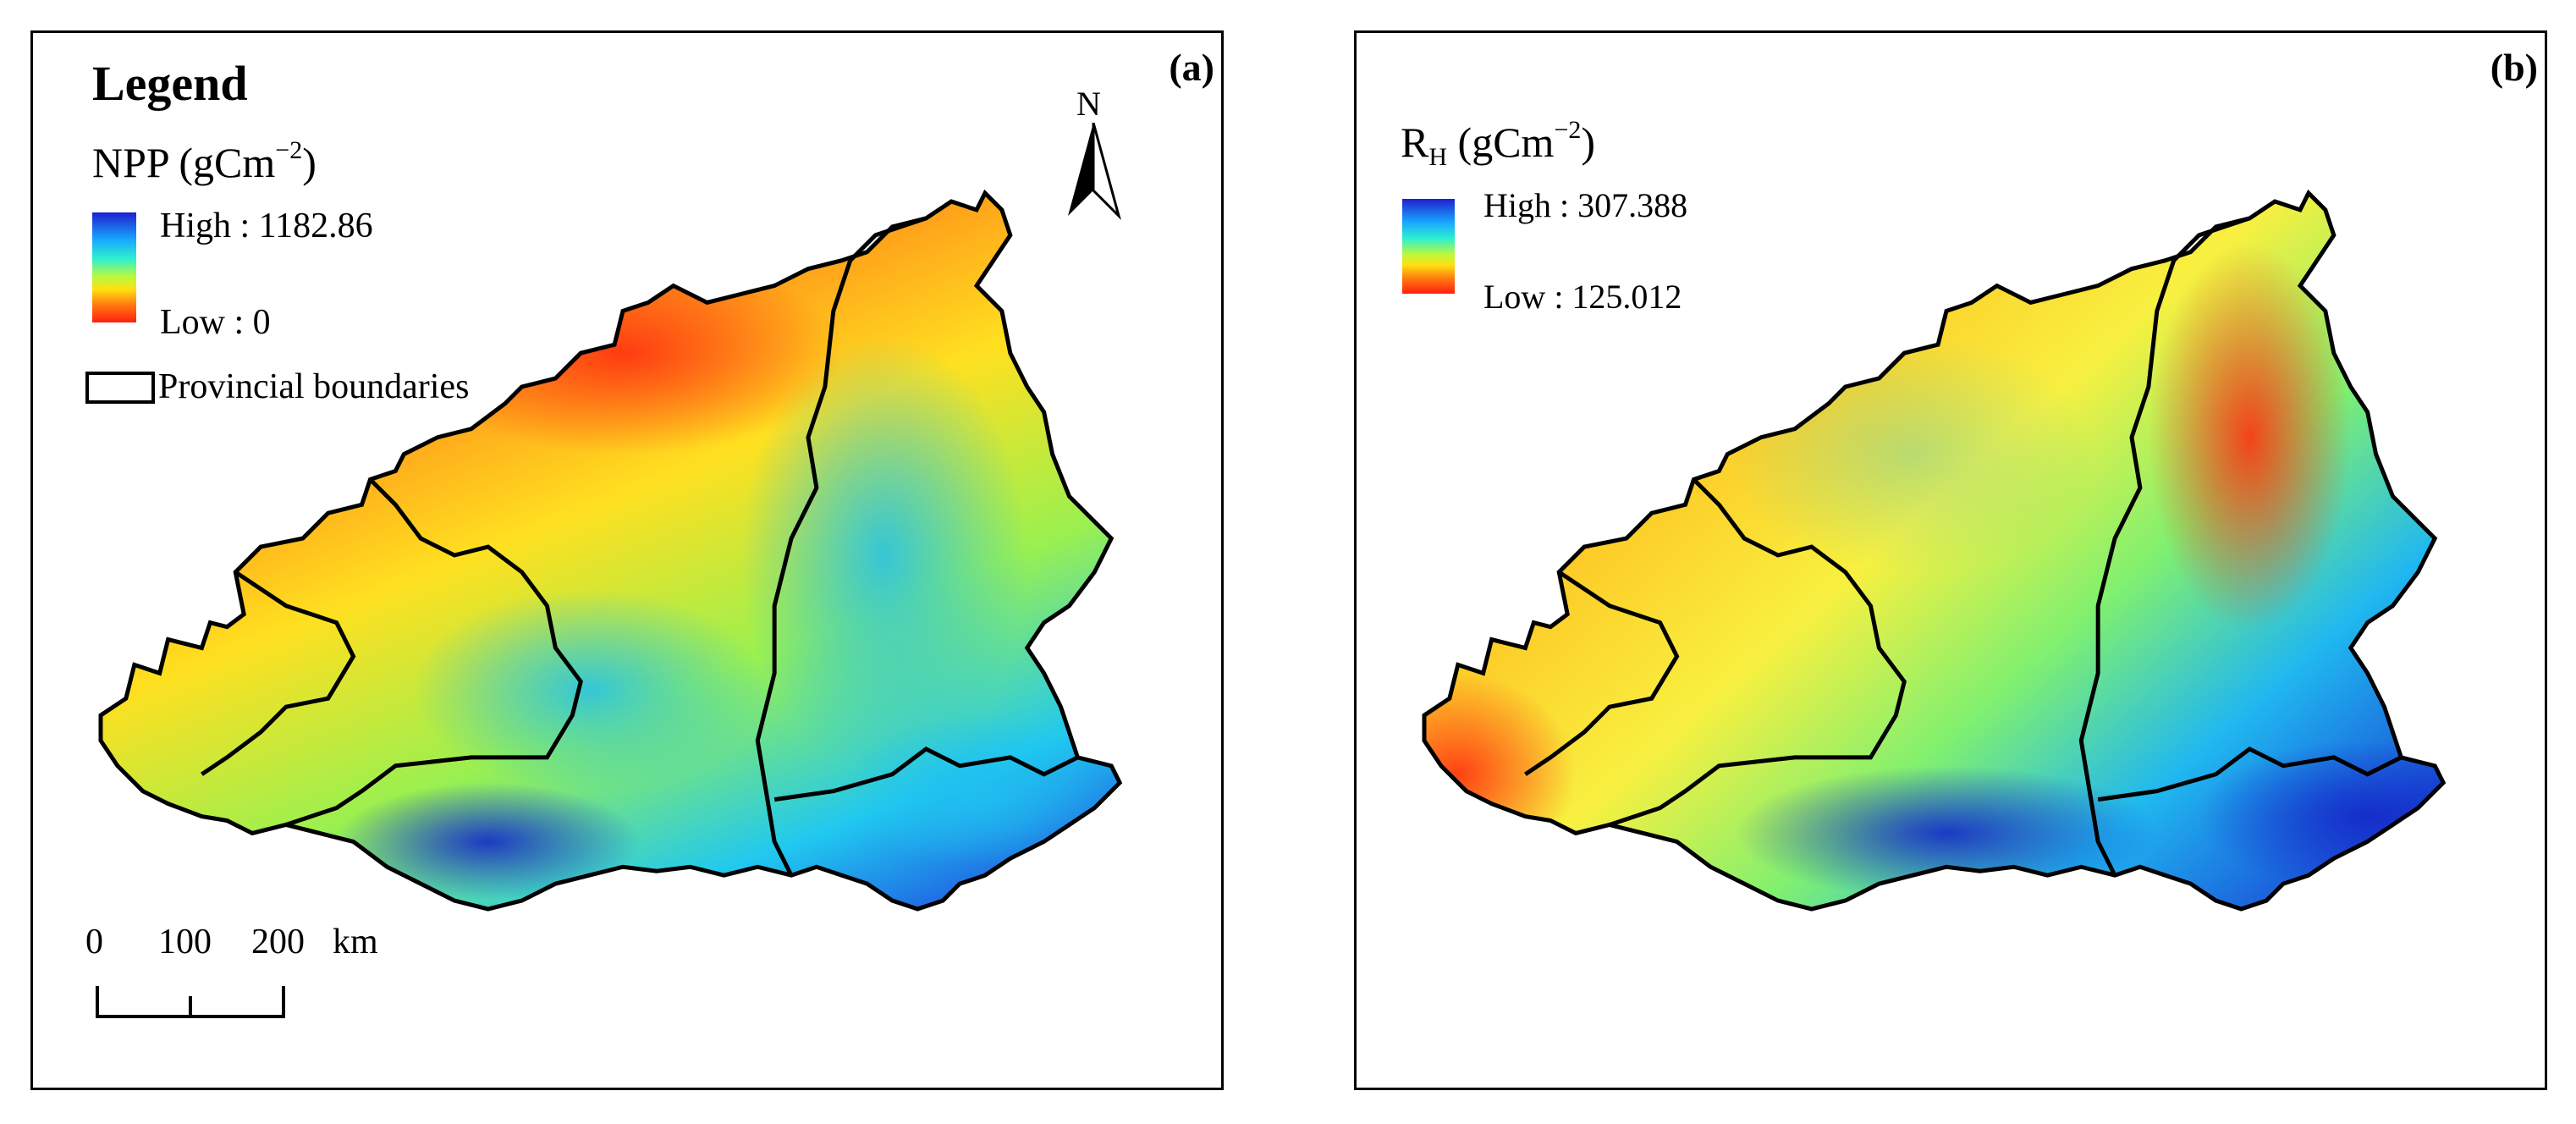  I want to click on rh-color-ramp, so click(1428, 246).